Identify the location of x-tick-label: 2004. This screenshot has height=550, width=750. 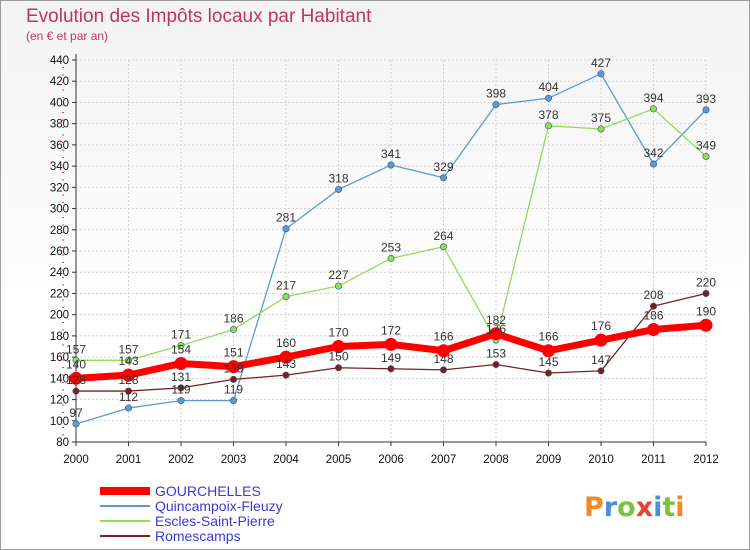
(286, 460).